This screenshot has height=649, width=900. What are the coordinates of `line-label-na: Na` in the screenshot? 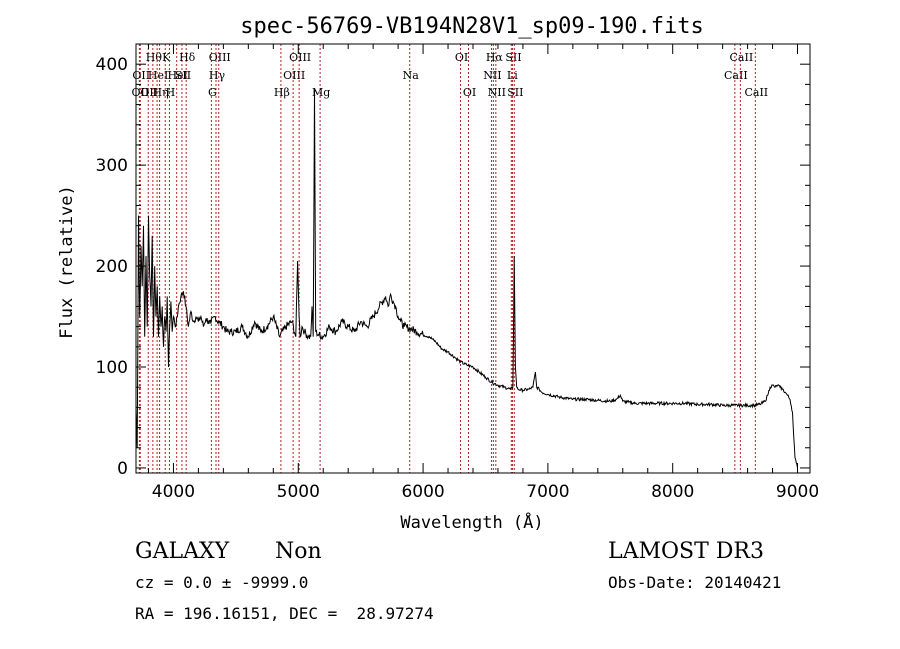 It's located at (411, 75).